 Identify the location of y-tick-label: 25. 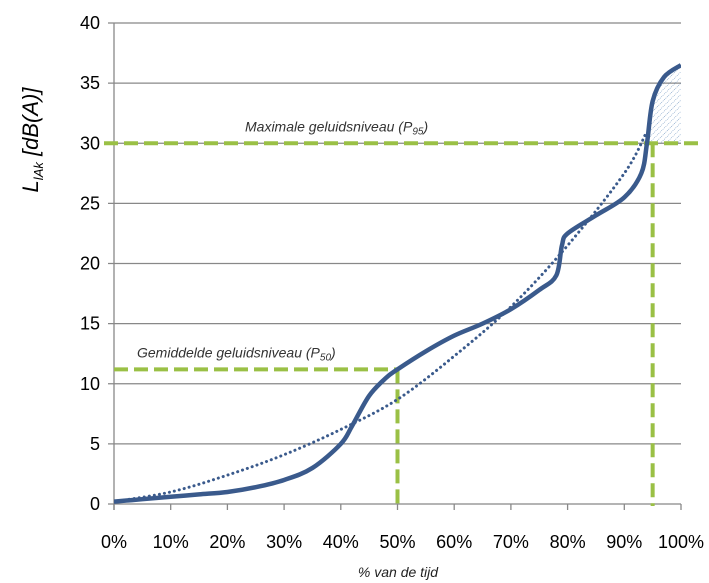
(90, 203).